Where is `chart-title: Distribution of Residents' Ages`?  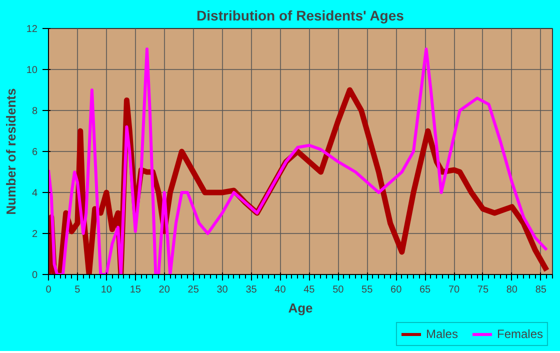
chart-title: Distribution of Residents' Ages is located at coordinates (300, 16).